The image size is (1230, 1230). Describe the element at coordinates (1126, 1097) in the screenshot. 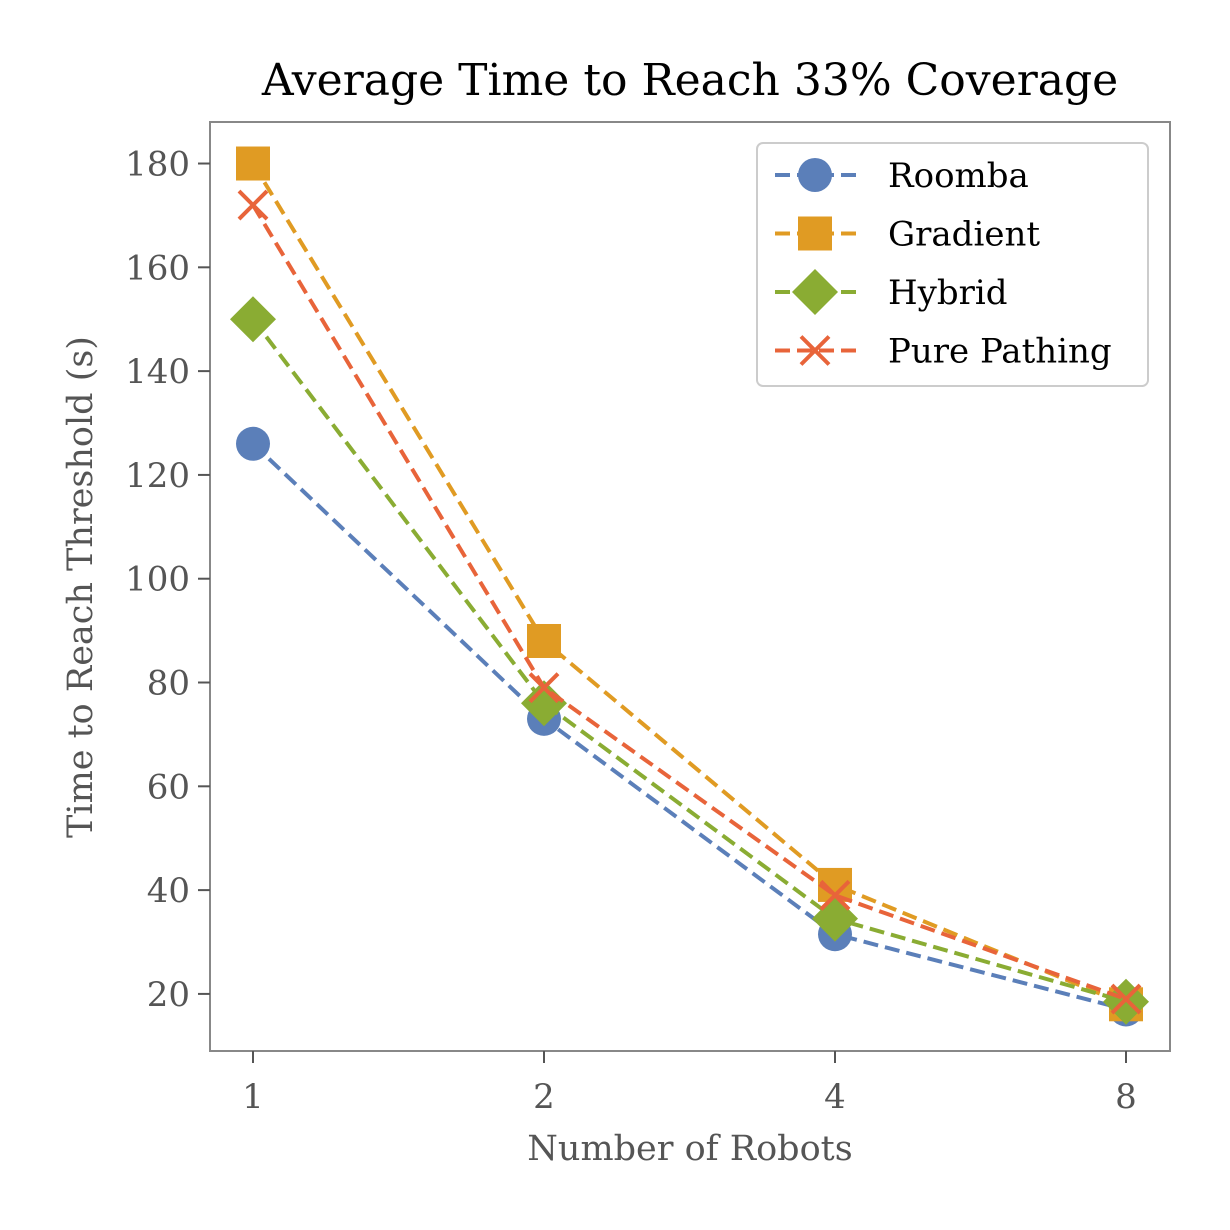

I see `x-tick-label: 8` at that location.